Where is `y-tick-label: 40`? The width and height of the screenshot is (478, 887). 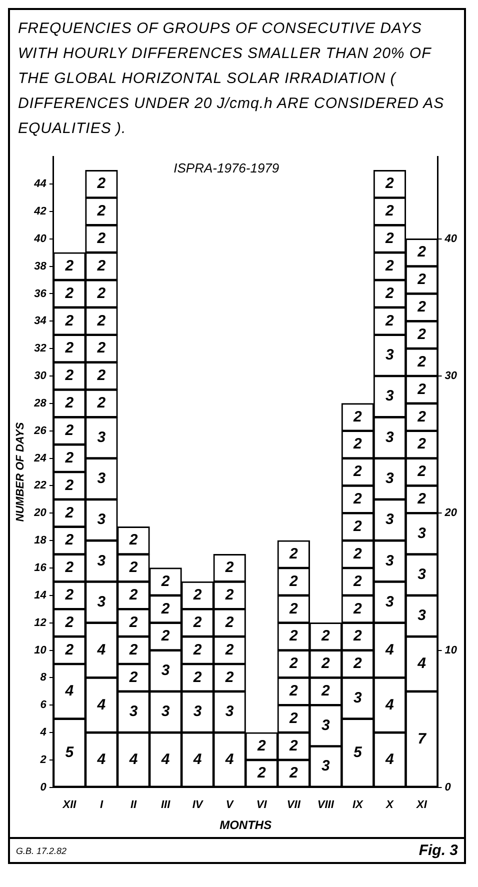 y-tick-label: 40 is located at coordinates (40, 238).